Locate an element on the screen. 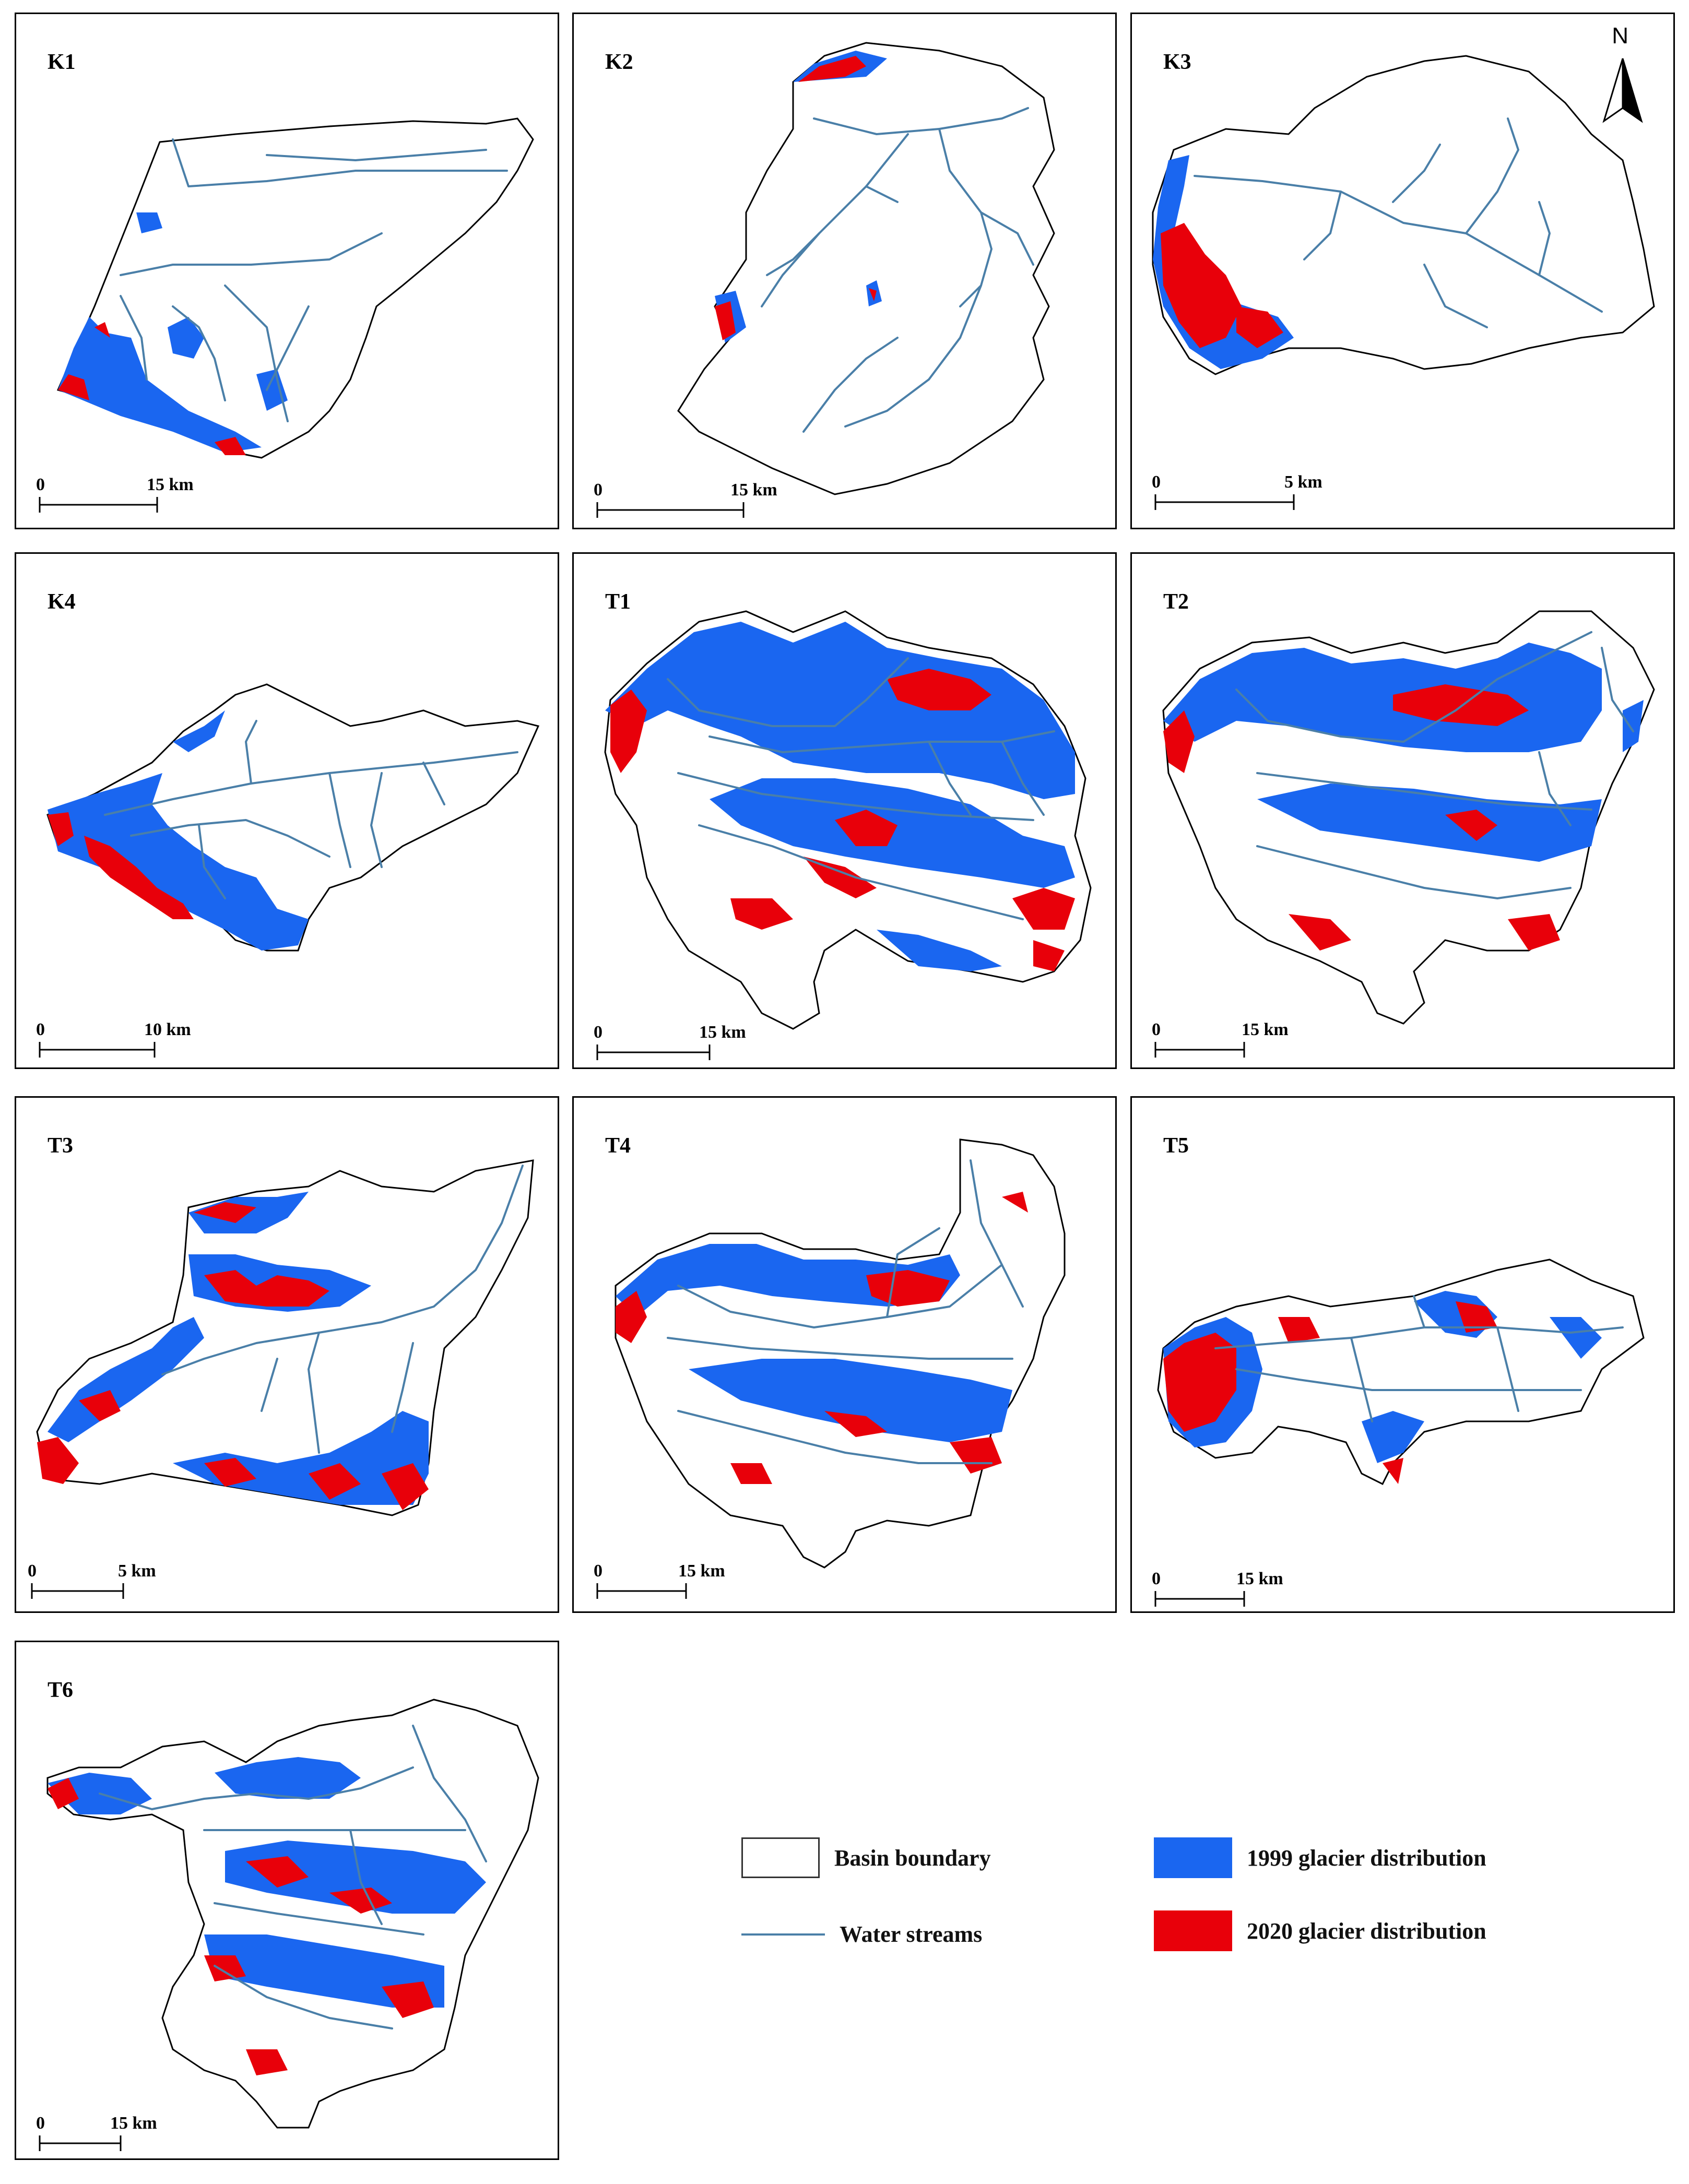 The height and width of the screenshot is (2184, 1689). k3-map is located at coordinates (1403, 283).